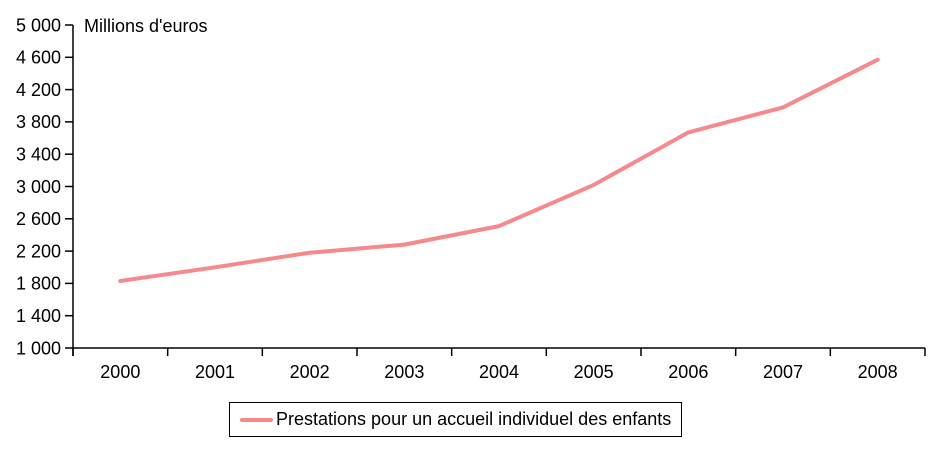  I want to click on x-axis-ticks: 2000 2001 2002 2003 2004 2005 2006 2007 2008, so click(499, 365).